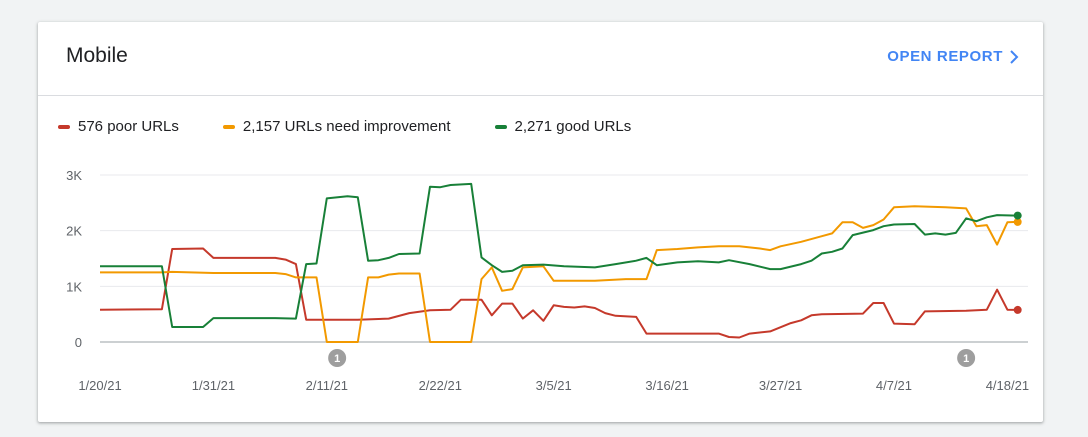 The height and width of the screenshot is (437, 1088). Describe the element at coordinates (1017, 221) in the screenshot. I see `series-endpoint-needs` at that location.